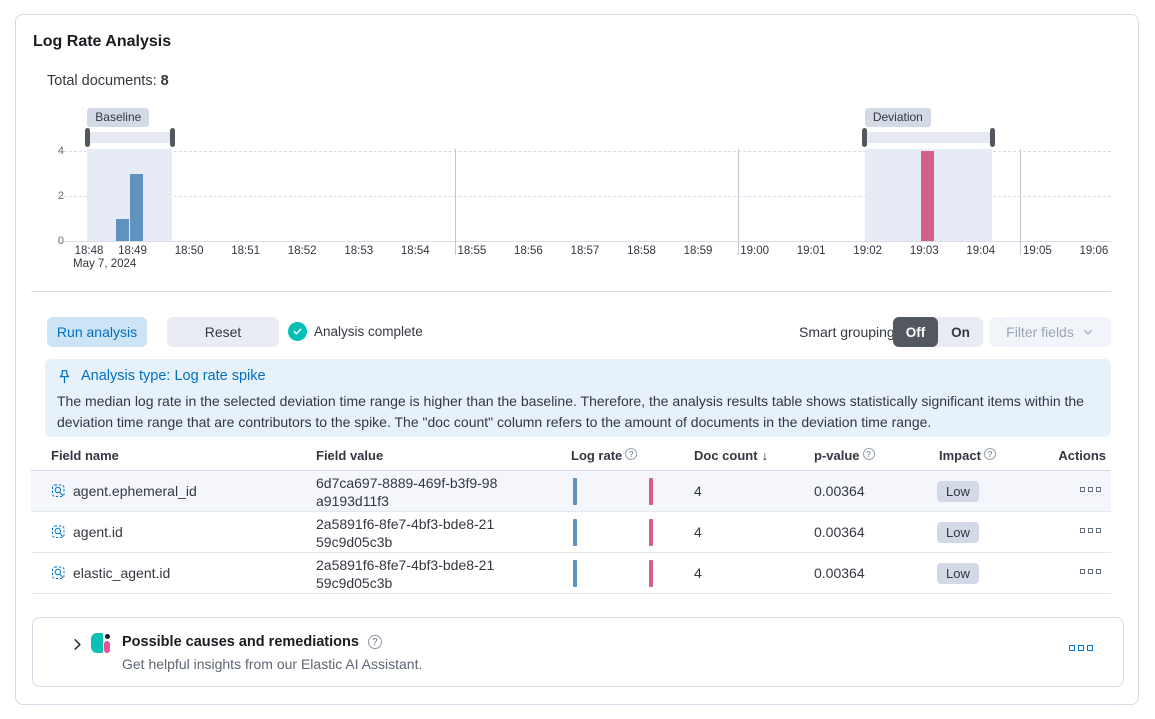 This screenshot has width=1155, height=719. Describe the element at coordinates (368, 331) in the screenshot. I see `analysis-status-label: Analysis complete` at that location.